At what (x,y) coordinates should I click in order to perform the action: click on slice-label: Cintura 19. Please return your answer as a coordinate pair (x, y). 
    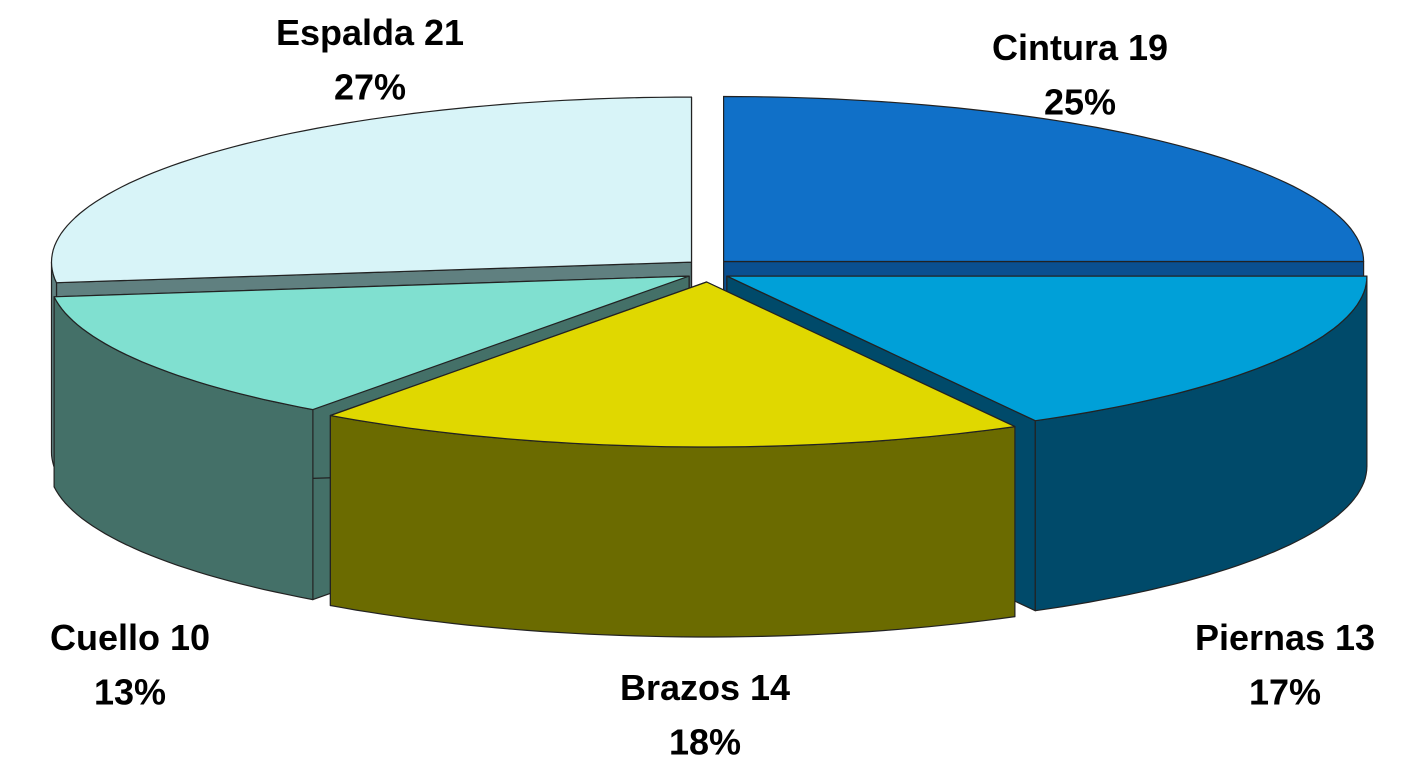
    Looking at the image, I should click on (1080, 47).